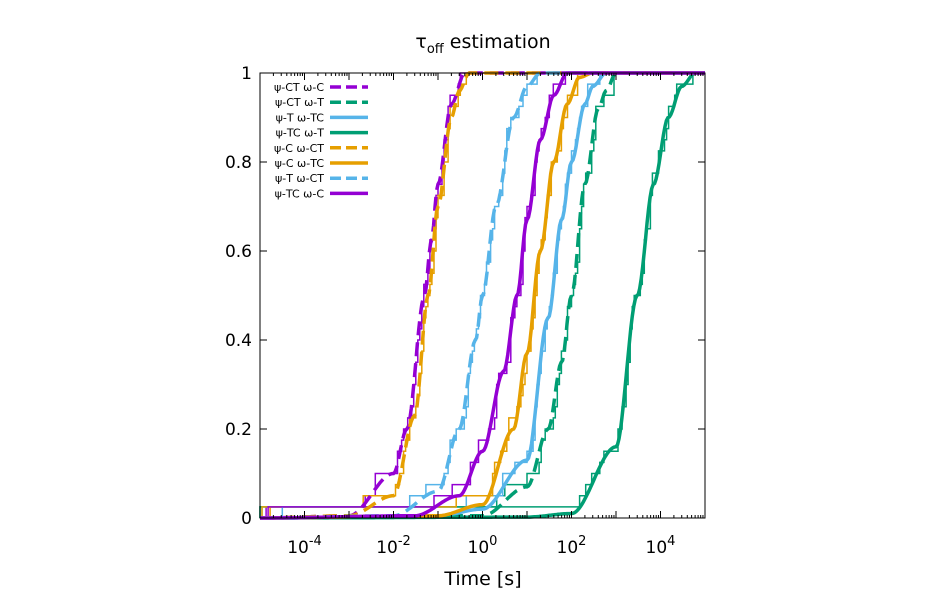  Describe the element at coordinates (393, 546) in the screenshot. I see `x-tick-label: 10⁻²` at that location.